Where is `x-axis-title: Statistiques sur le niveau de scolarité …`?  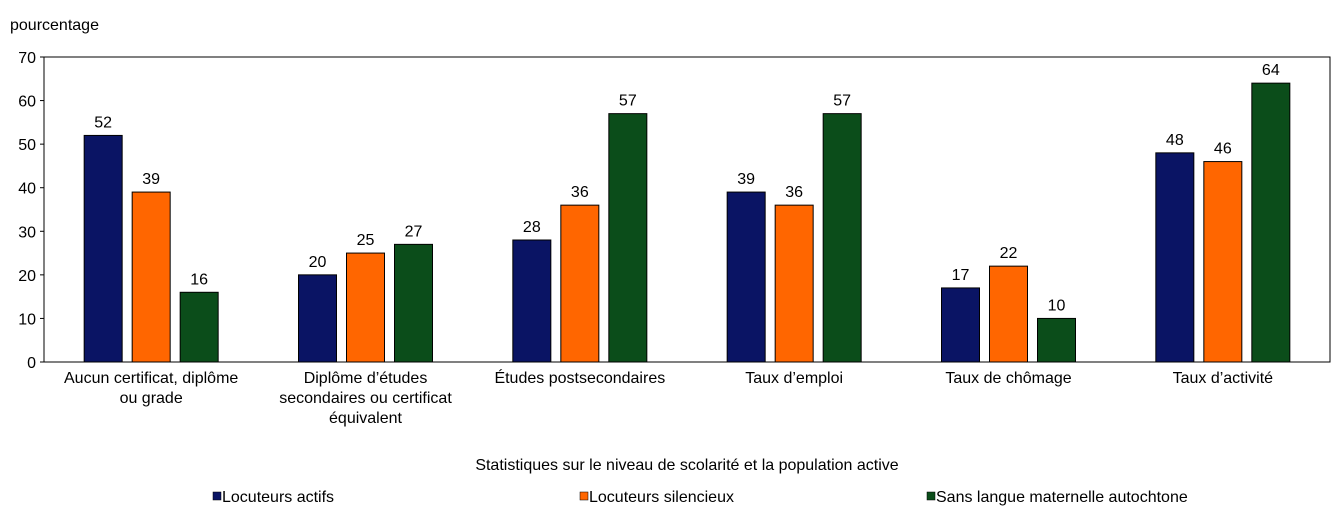
x-axis-title: Statistiques sur le niveau de scolarité … is located at coordinates (686, 465).